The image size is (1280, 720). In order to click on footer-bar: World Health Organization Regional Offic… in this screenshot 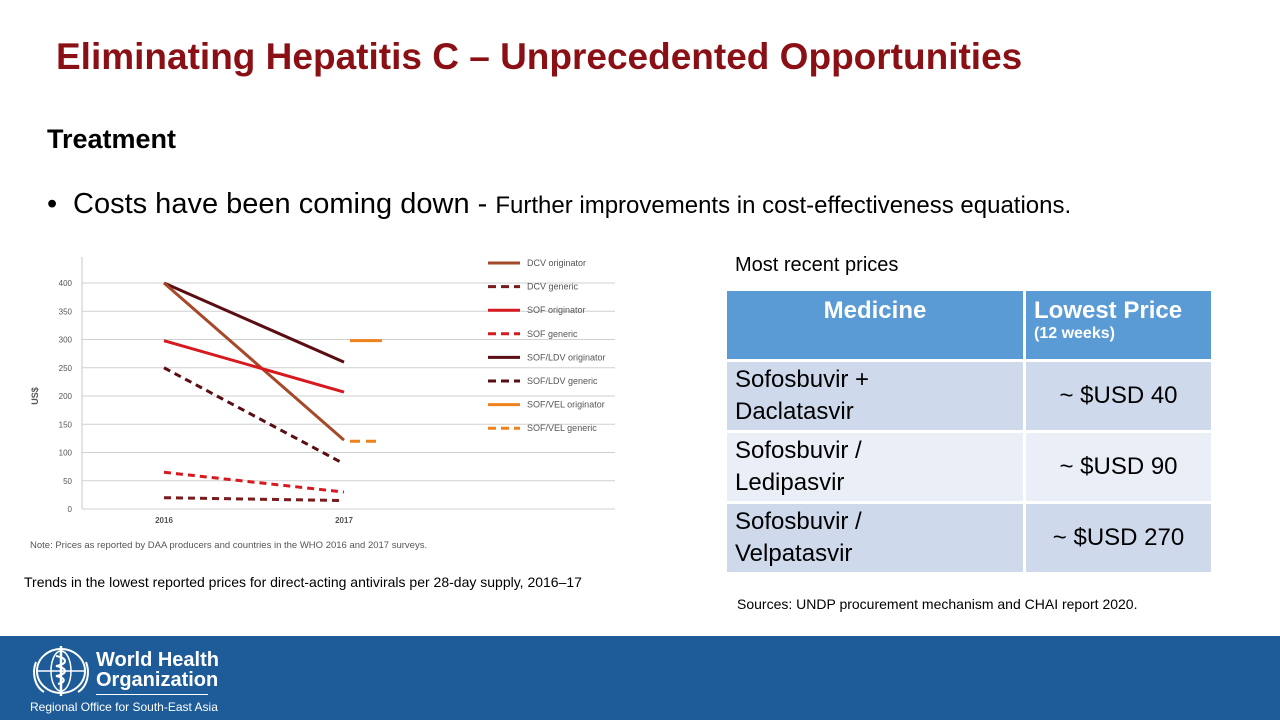, I will do `click(640, 678)`.